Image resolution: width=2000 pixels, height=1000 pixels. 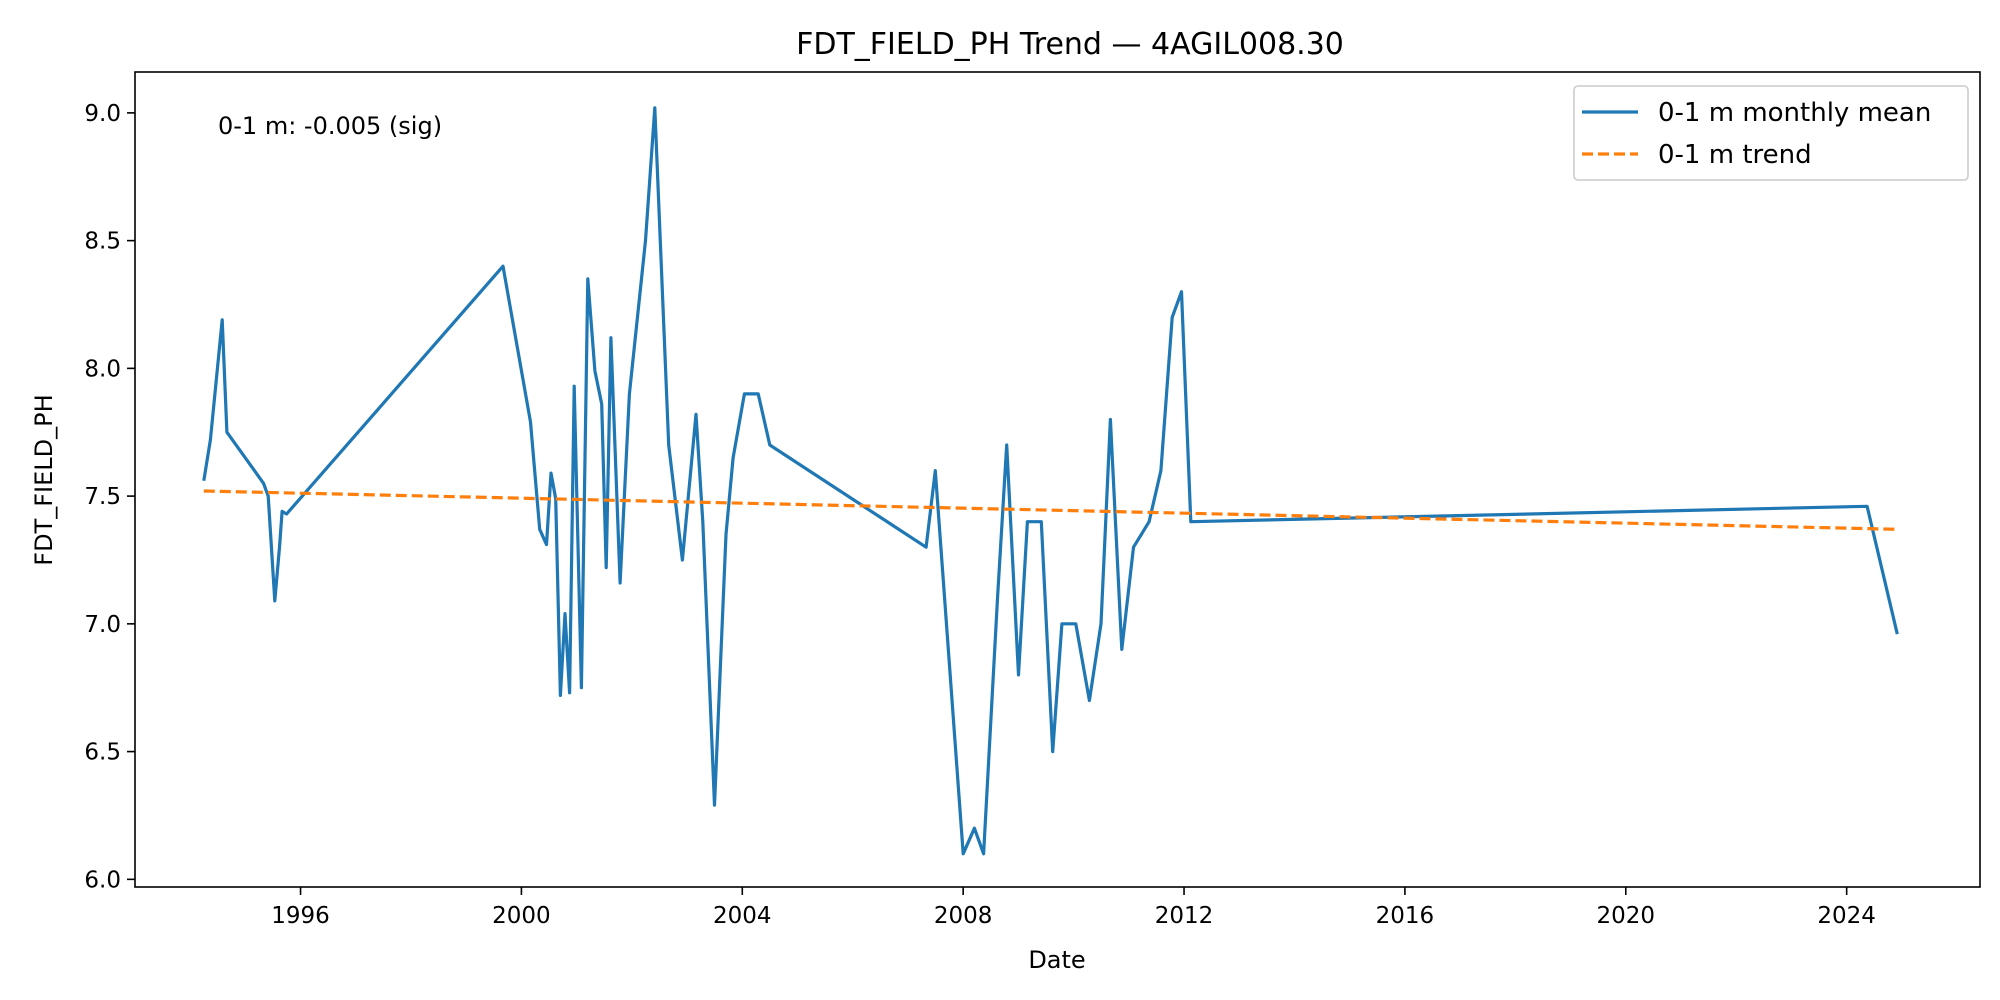 What do you see at coordinates (1050, 510) in the screenshot?
I see `trend-line` at bounding box center [1050, 510].